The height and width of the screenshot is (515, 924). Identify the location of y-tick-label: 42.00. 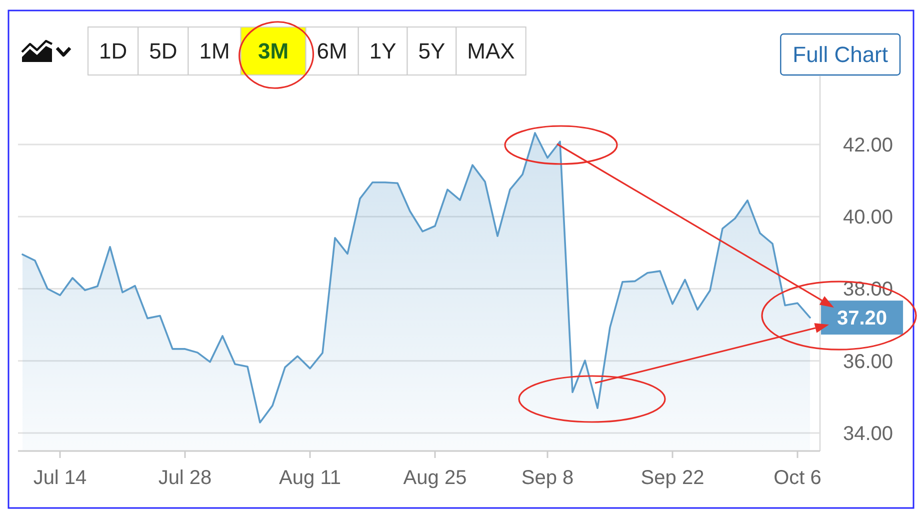
(868, 145).